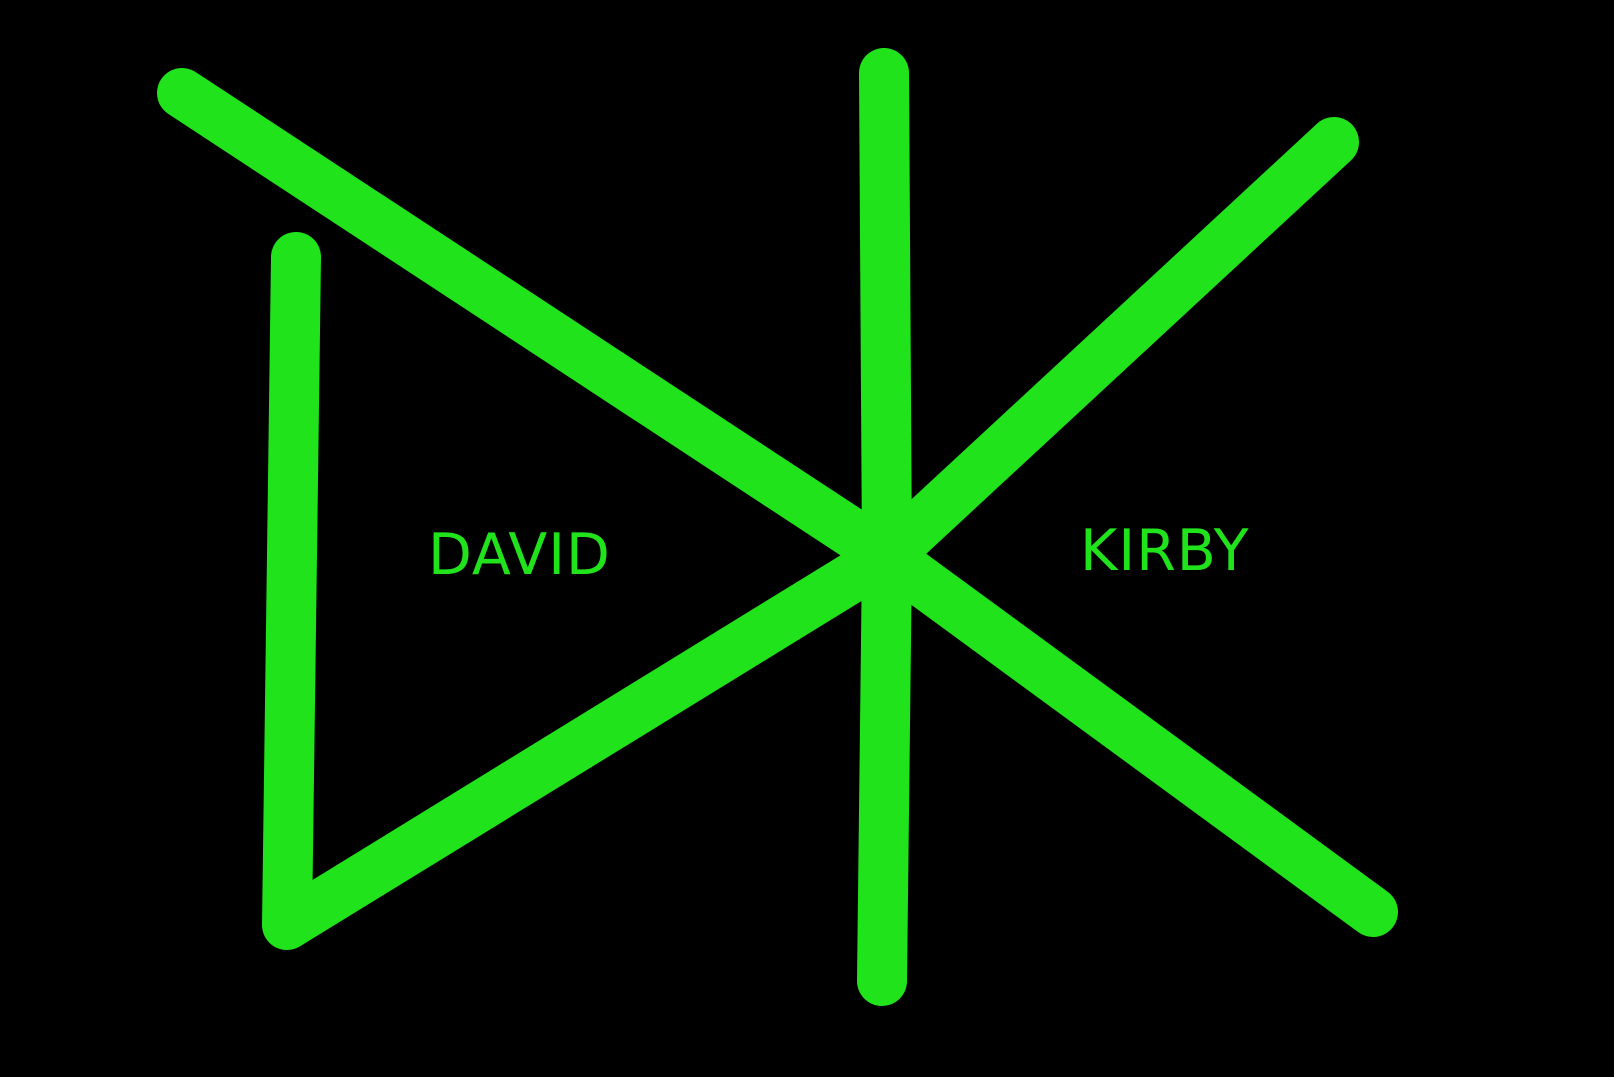 The image size is (1614, 1077). What do you see at coordinates (1165, 551) in the screenshot?
I see `last-name-text: KIRBY` at bounding box center [1165, 551].